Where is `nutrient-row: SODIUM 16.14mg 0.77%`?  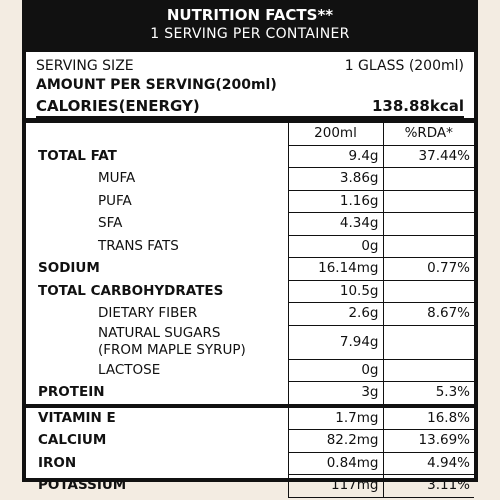
nutrient-row: SODIUM 16.14mg 0.77% is located at coordinates (250, 269).